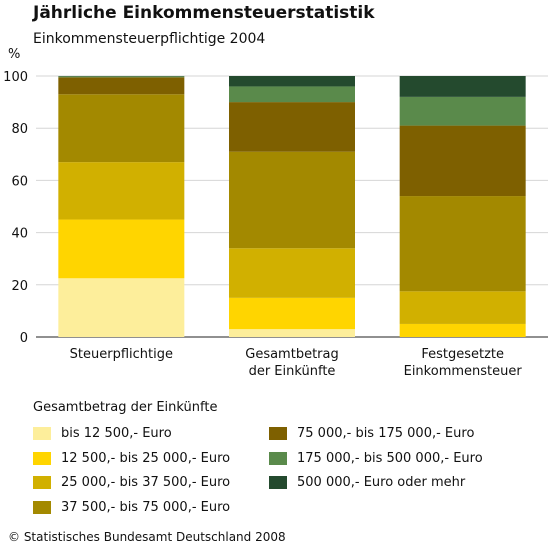  I want to click on y-axis-label: %, so click(14, 54).